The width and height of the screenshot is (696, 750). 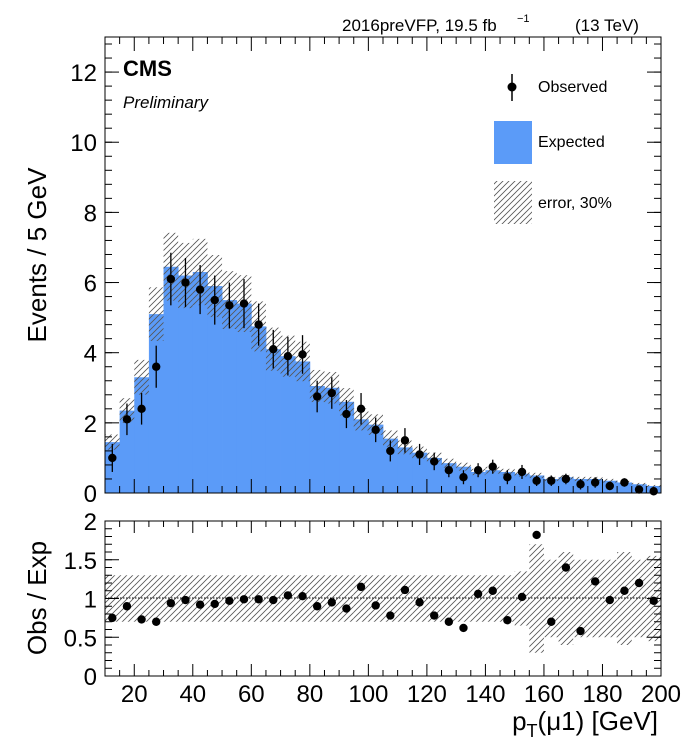 What do you see at coordinates (83, 143) in the screenshot?
I see `y-tick-label: 10` at bounding box center [83, 143].